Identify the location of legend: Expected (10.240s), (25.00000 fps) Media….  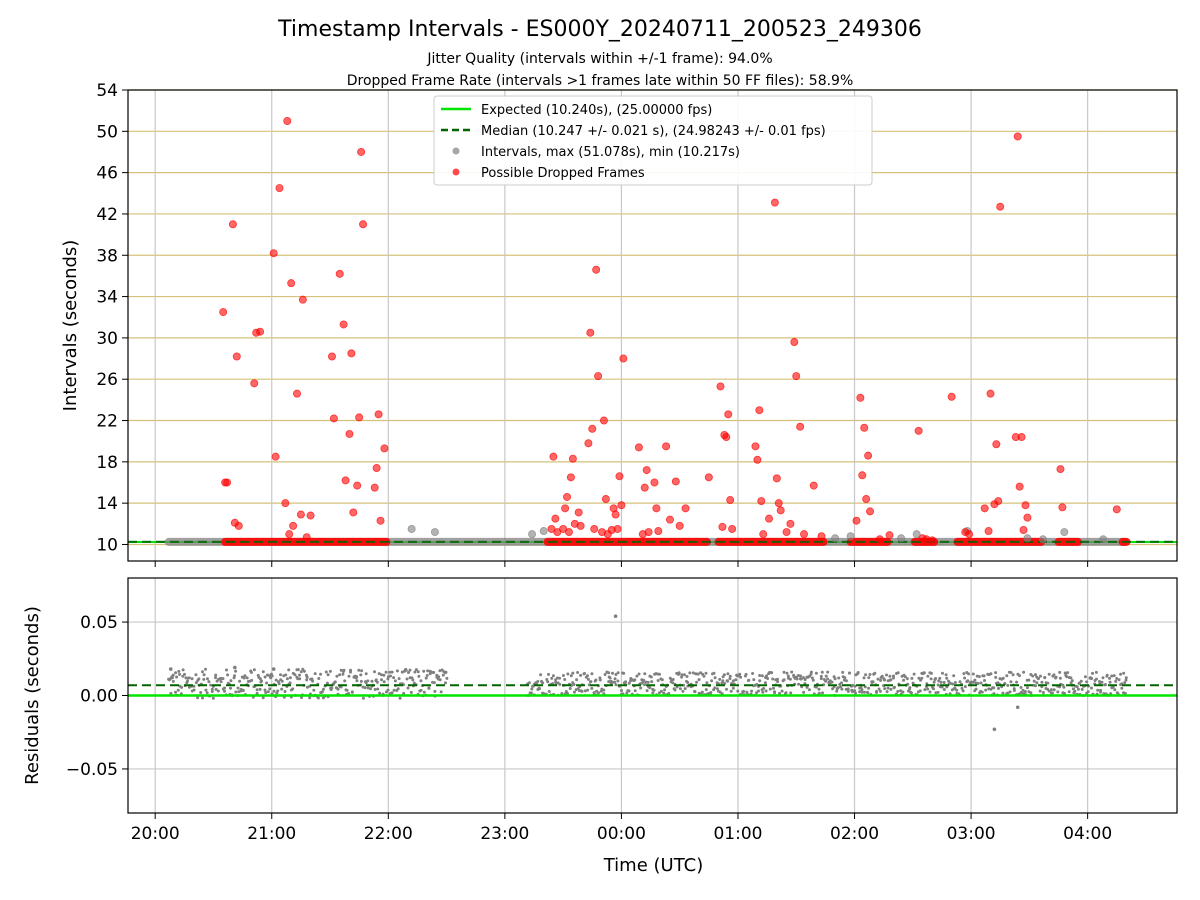
(653, 140).